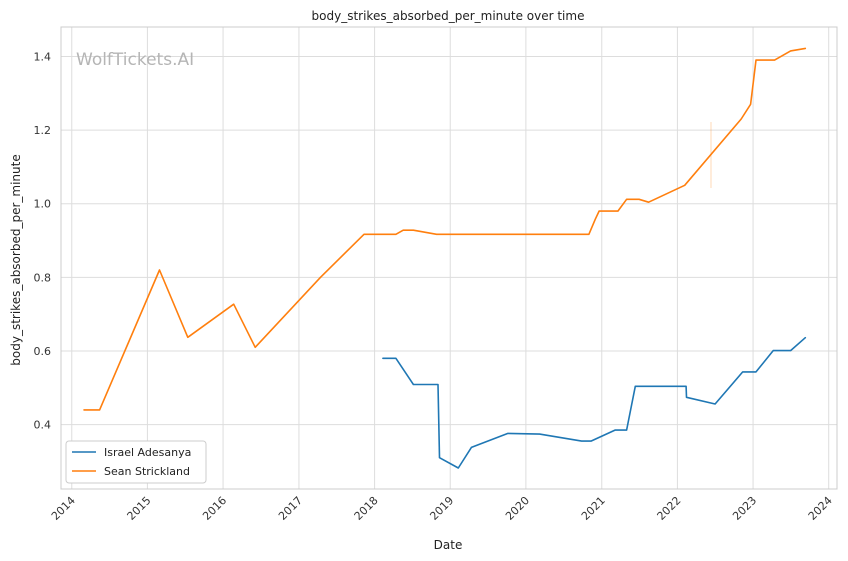  I want to click on x-axis-title: Date, so click(448, 545).